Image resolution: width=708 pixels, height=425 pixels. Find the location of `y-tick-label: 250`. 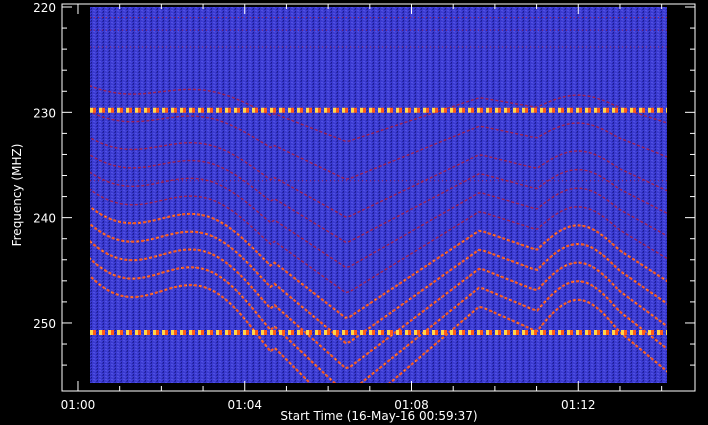

y-tick-label: 250 is located at coordinates (44, 324).